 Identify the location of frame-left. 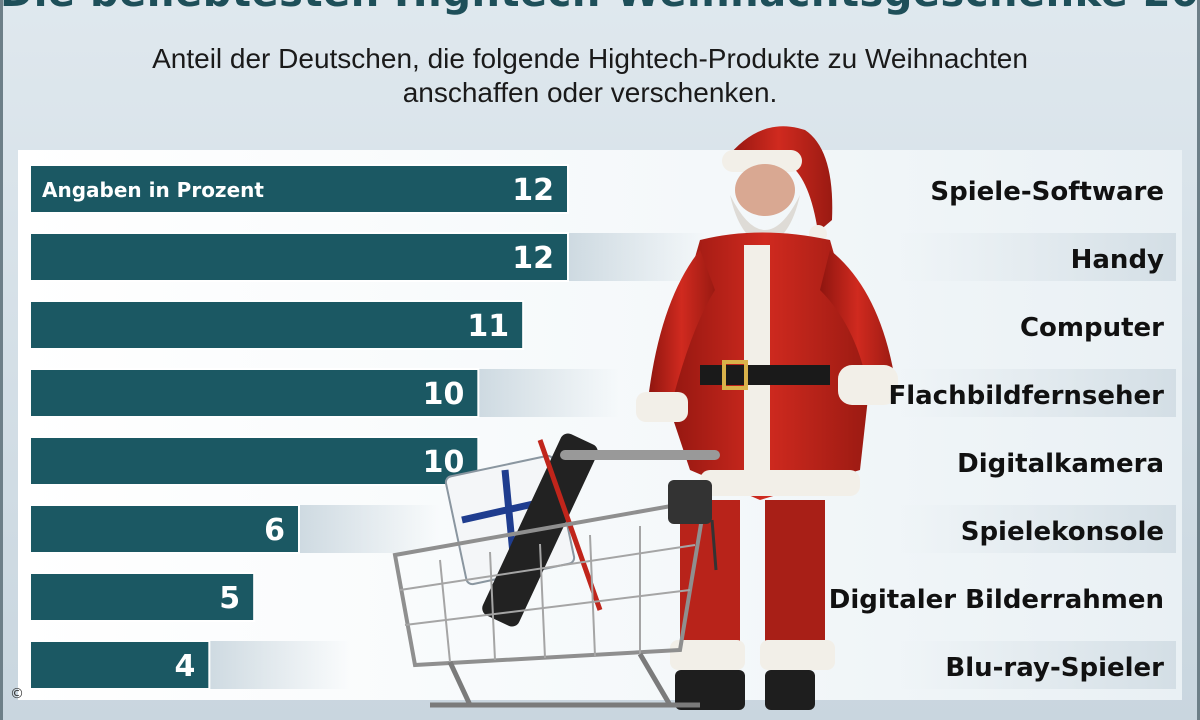
(1, 360).